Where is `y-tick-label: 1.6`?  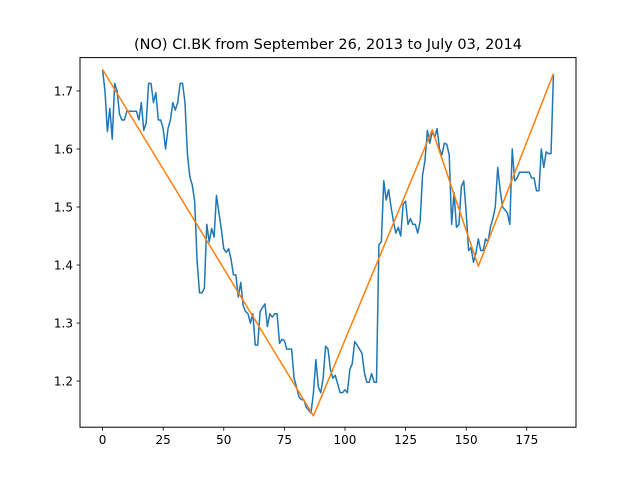 y-tick-label: 1.6 is located at coordinates (63, 149).